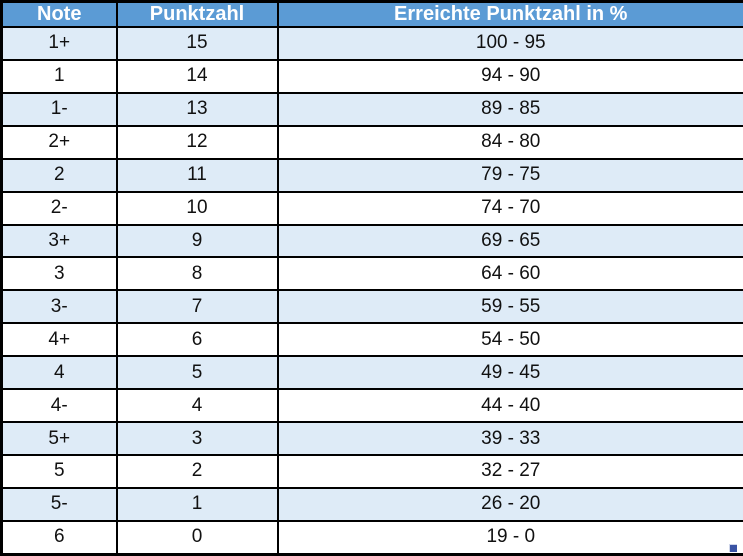 Image resolution: width=743 pixels, height=556 pixels. I want to click on cell-punktzahl: 6, so click(197, 340).